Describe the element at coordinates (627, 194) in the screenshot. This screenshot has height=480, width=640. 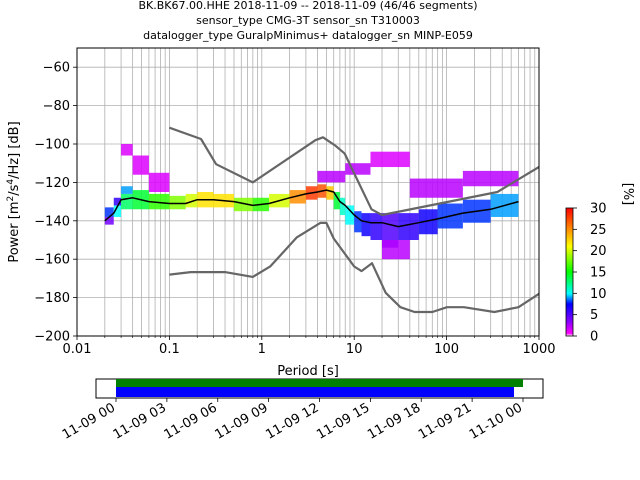
I see `colorbar-label: [%]` at that location.